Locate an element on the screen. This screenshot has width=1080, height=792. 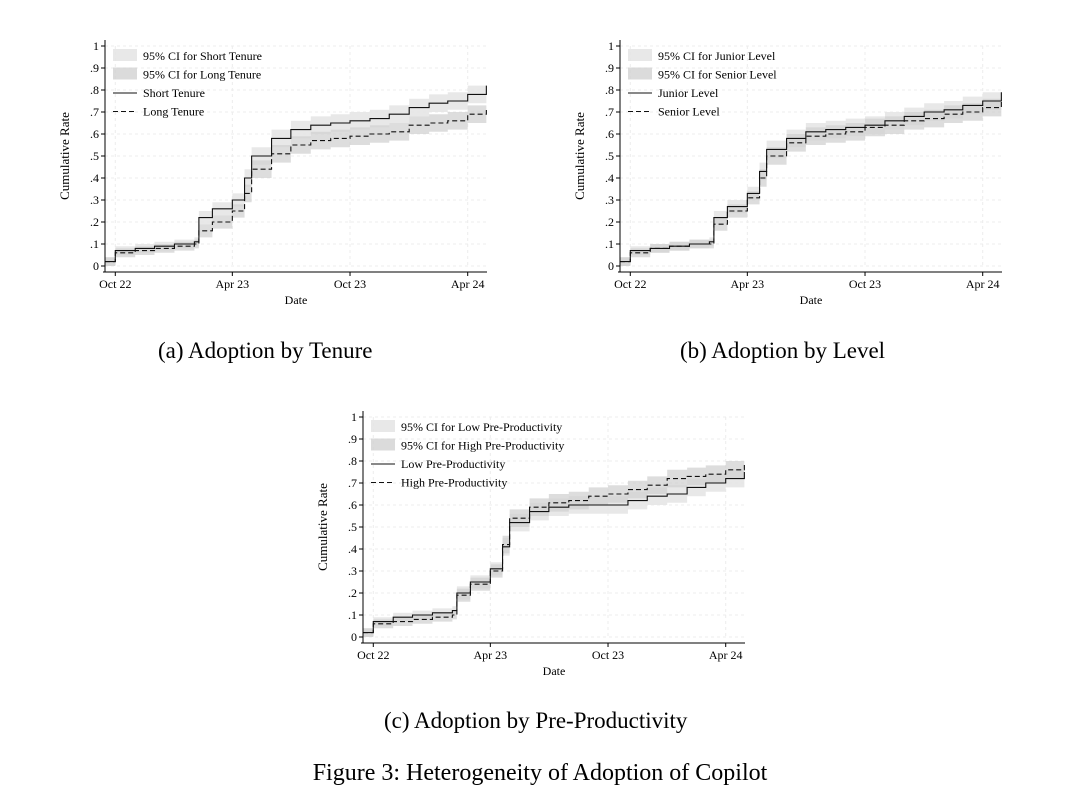
legend-label: 95% CI for Long Tenure is located at coordinates (202, 75).